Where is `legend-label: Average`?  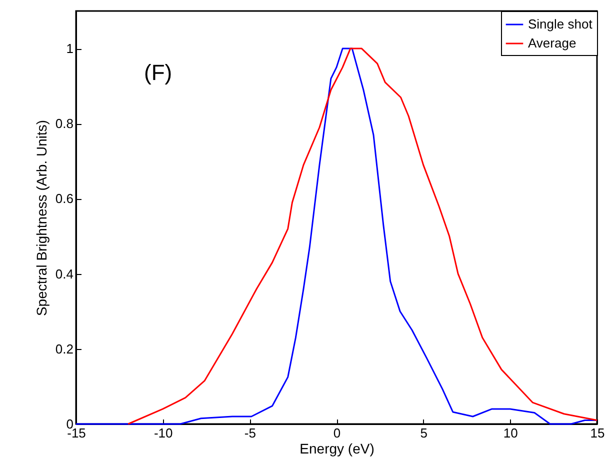 legend-label: Average is located at coordinates (552, 43).